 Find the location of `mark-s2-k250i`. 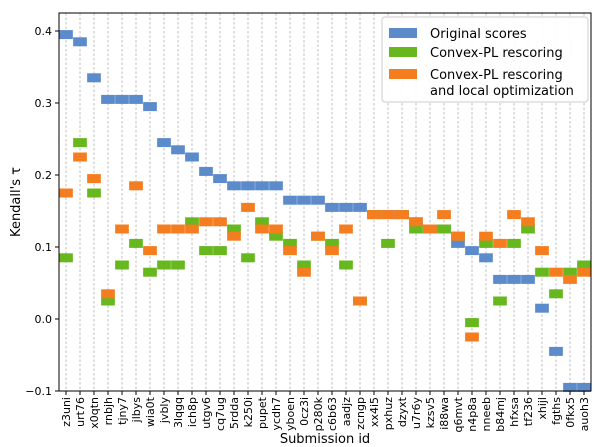

mark-s2-k250i is located at coordinates (248, 258).